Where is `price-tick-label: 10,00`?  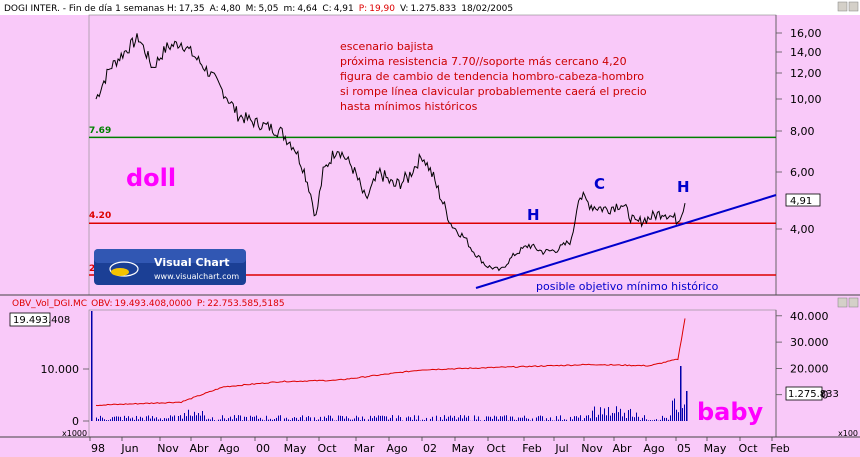
price-tick-label: 10,00 is located at coordinates (806, 99).